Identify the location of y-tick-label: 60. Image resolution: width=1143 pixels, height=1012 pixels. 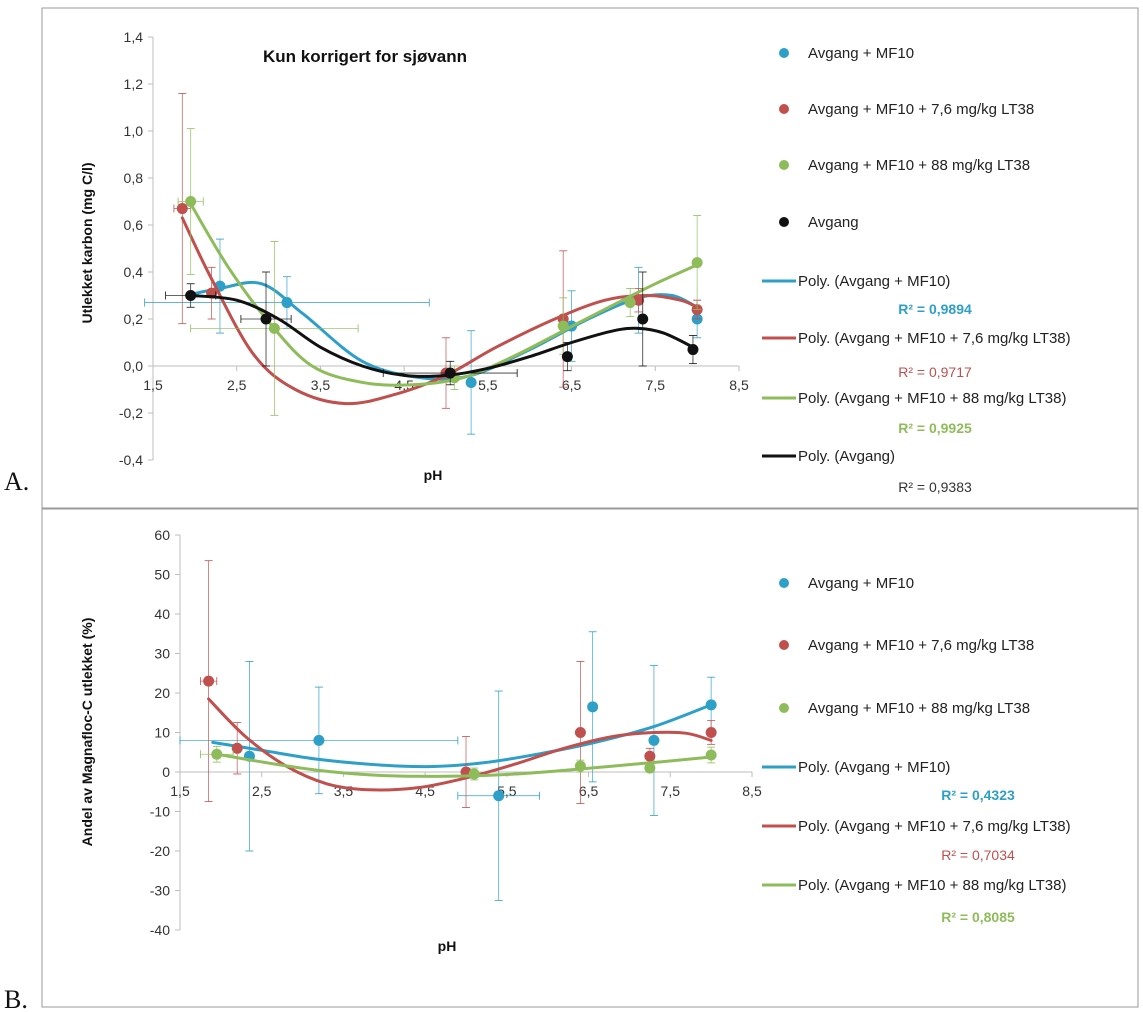
(162, 535).